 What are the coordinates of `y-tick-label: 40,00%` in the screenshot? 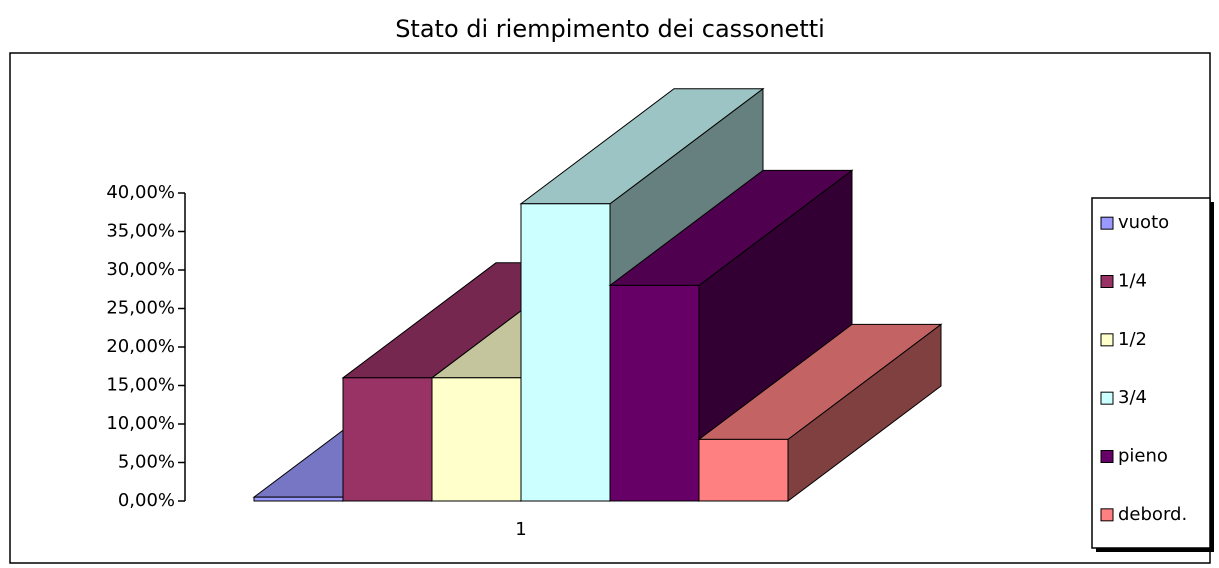 It's located at (140, 192).